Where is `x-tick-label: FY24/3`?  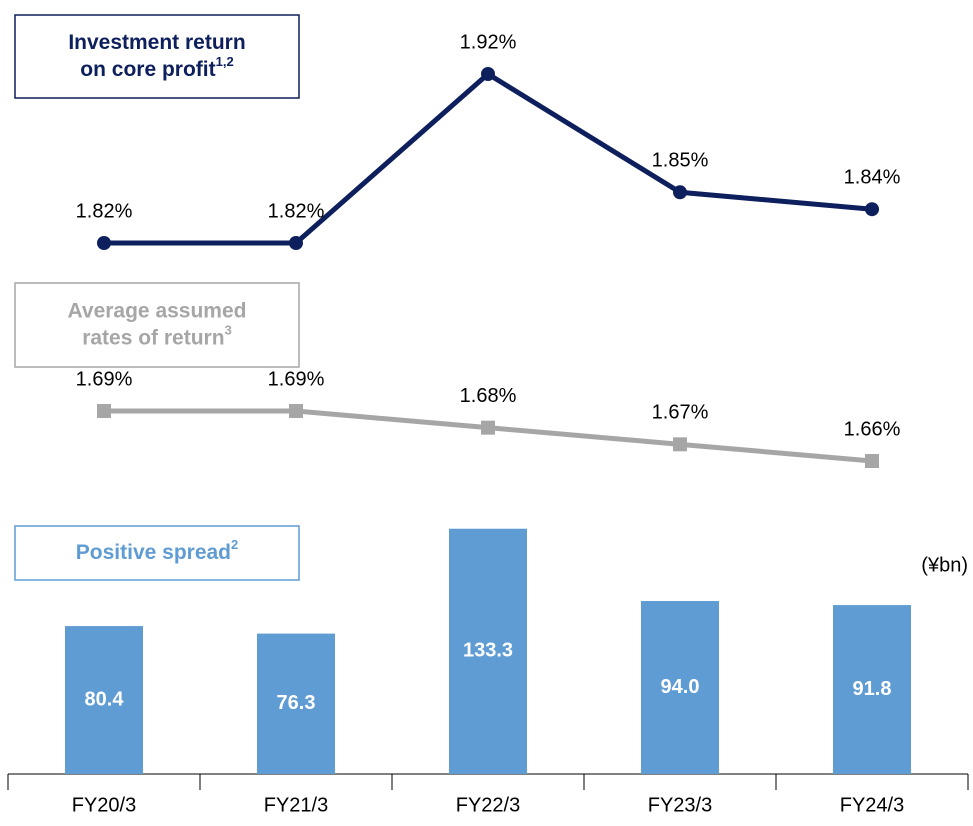
x-tick-label: FY24/3 is located at coordinates (872, 805).